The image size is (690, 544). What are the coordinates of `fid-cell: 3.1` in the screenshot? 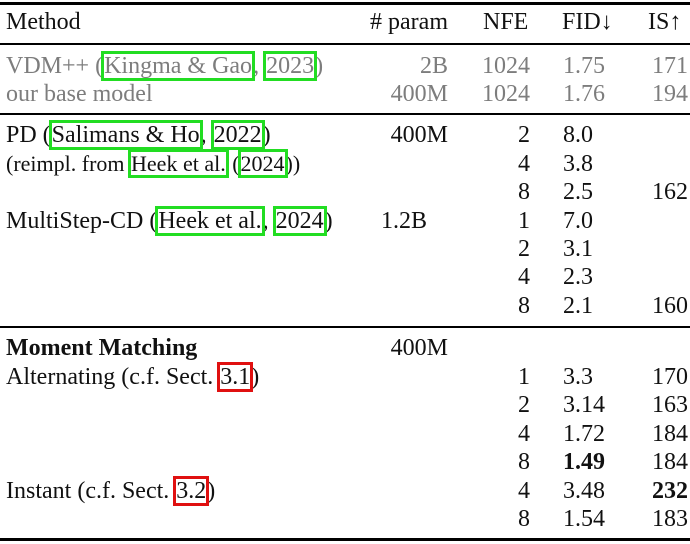 It's located at (578, 249).